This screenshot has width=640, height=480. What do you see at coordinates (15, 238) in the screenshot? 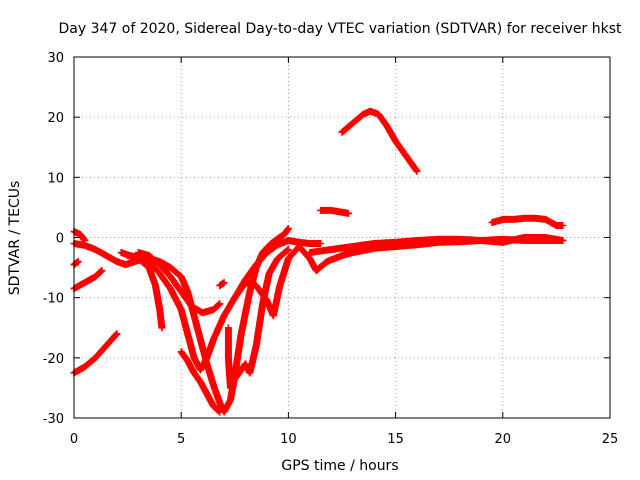
I see `y-axis-label: SDTVAR / TECUs` at bounding box center [15, 238].